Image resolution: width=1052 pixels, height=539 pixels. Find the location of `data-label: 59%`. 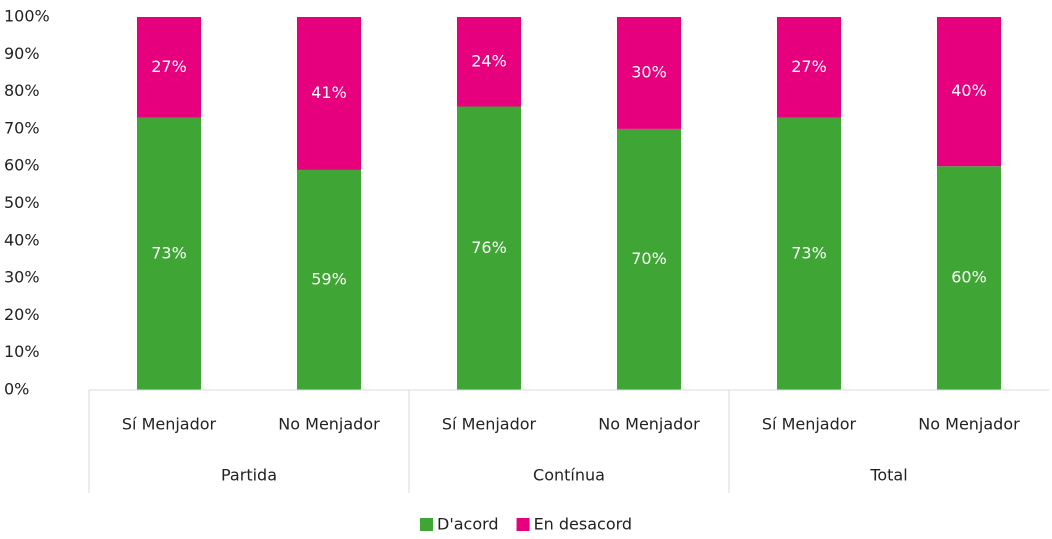

data-label: 59% is located at coordinates (329, 278).